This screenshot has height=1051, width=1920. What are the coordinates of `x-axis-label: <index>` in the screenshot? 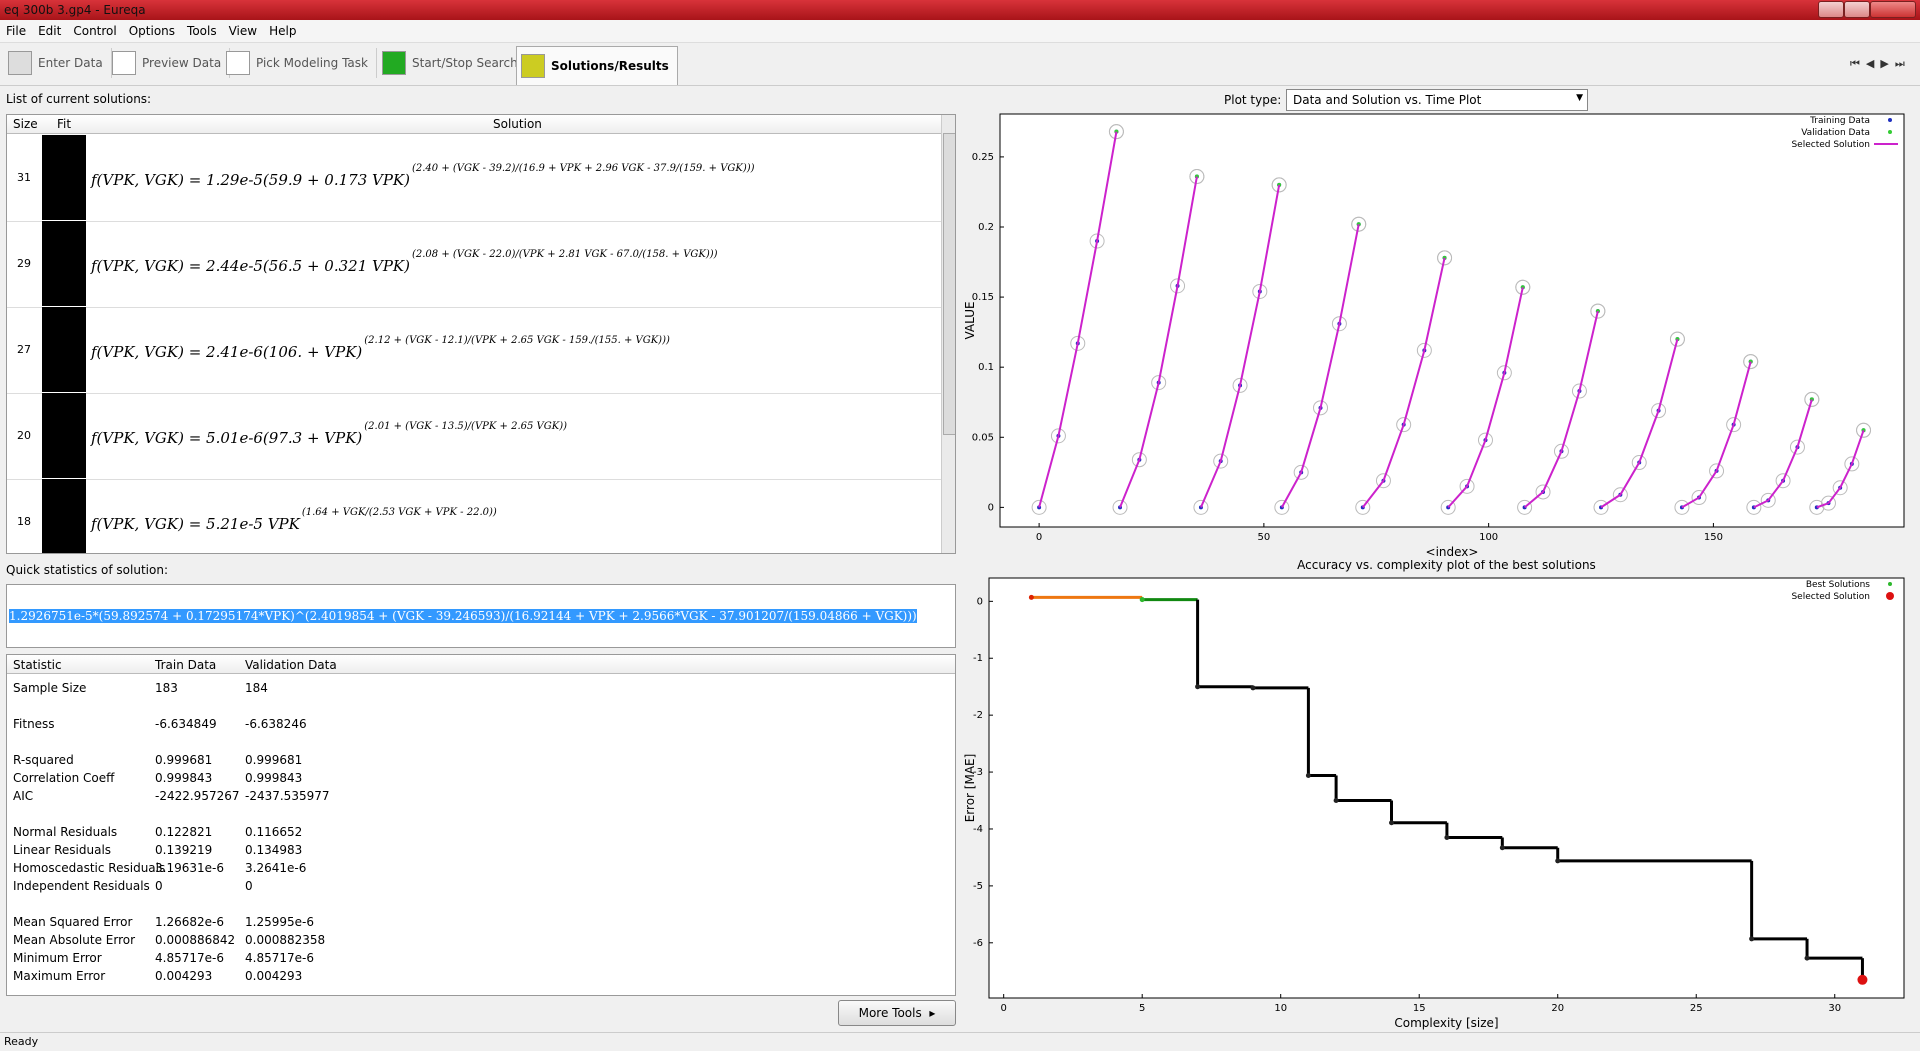 It's located at (1452, 552).